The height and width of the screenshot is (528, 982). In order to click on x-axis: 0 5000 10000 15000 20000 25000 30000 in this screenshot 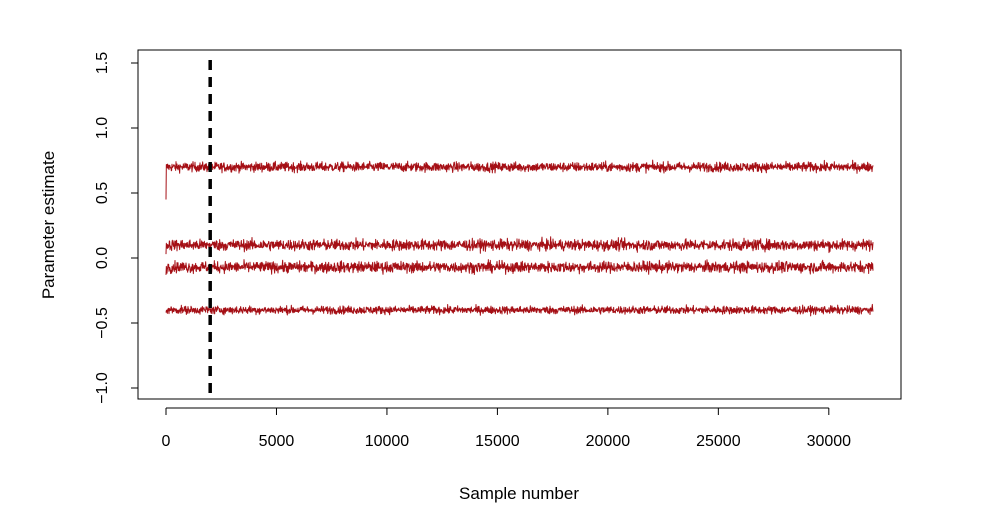, I will do `click(507, 428)`.